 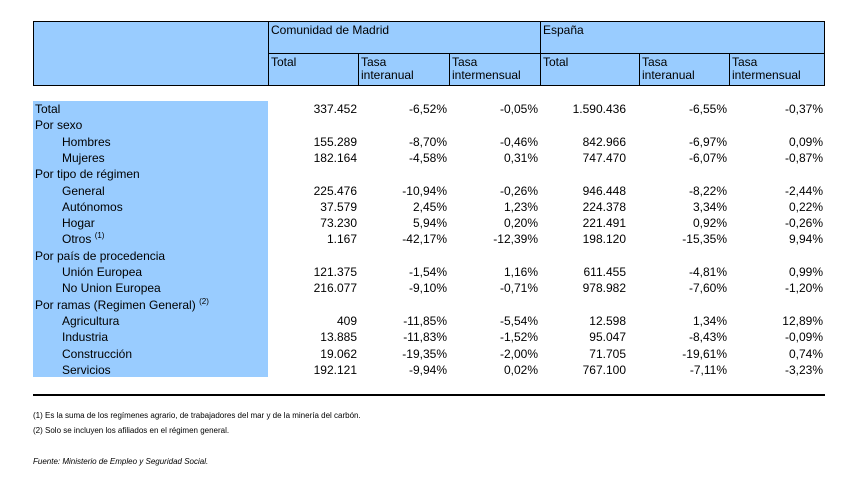 I want to click on row-label: Por ramas (Regimen General) (2), so click(x=122, y=305).